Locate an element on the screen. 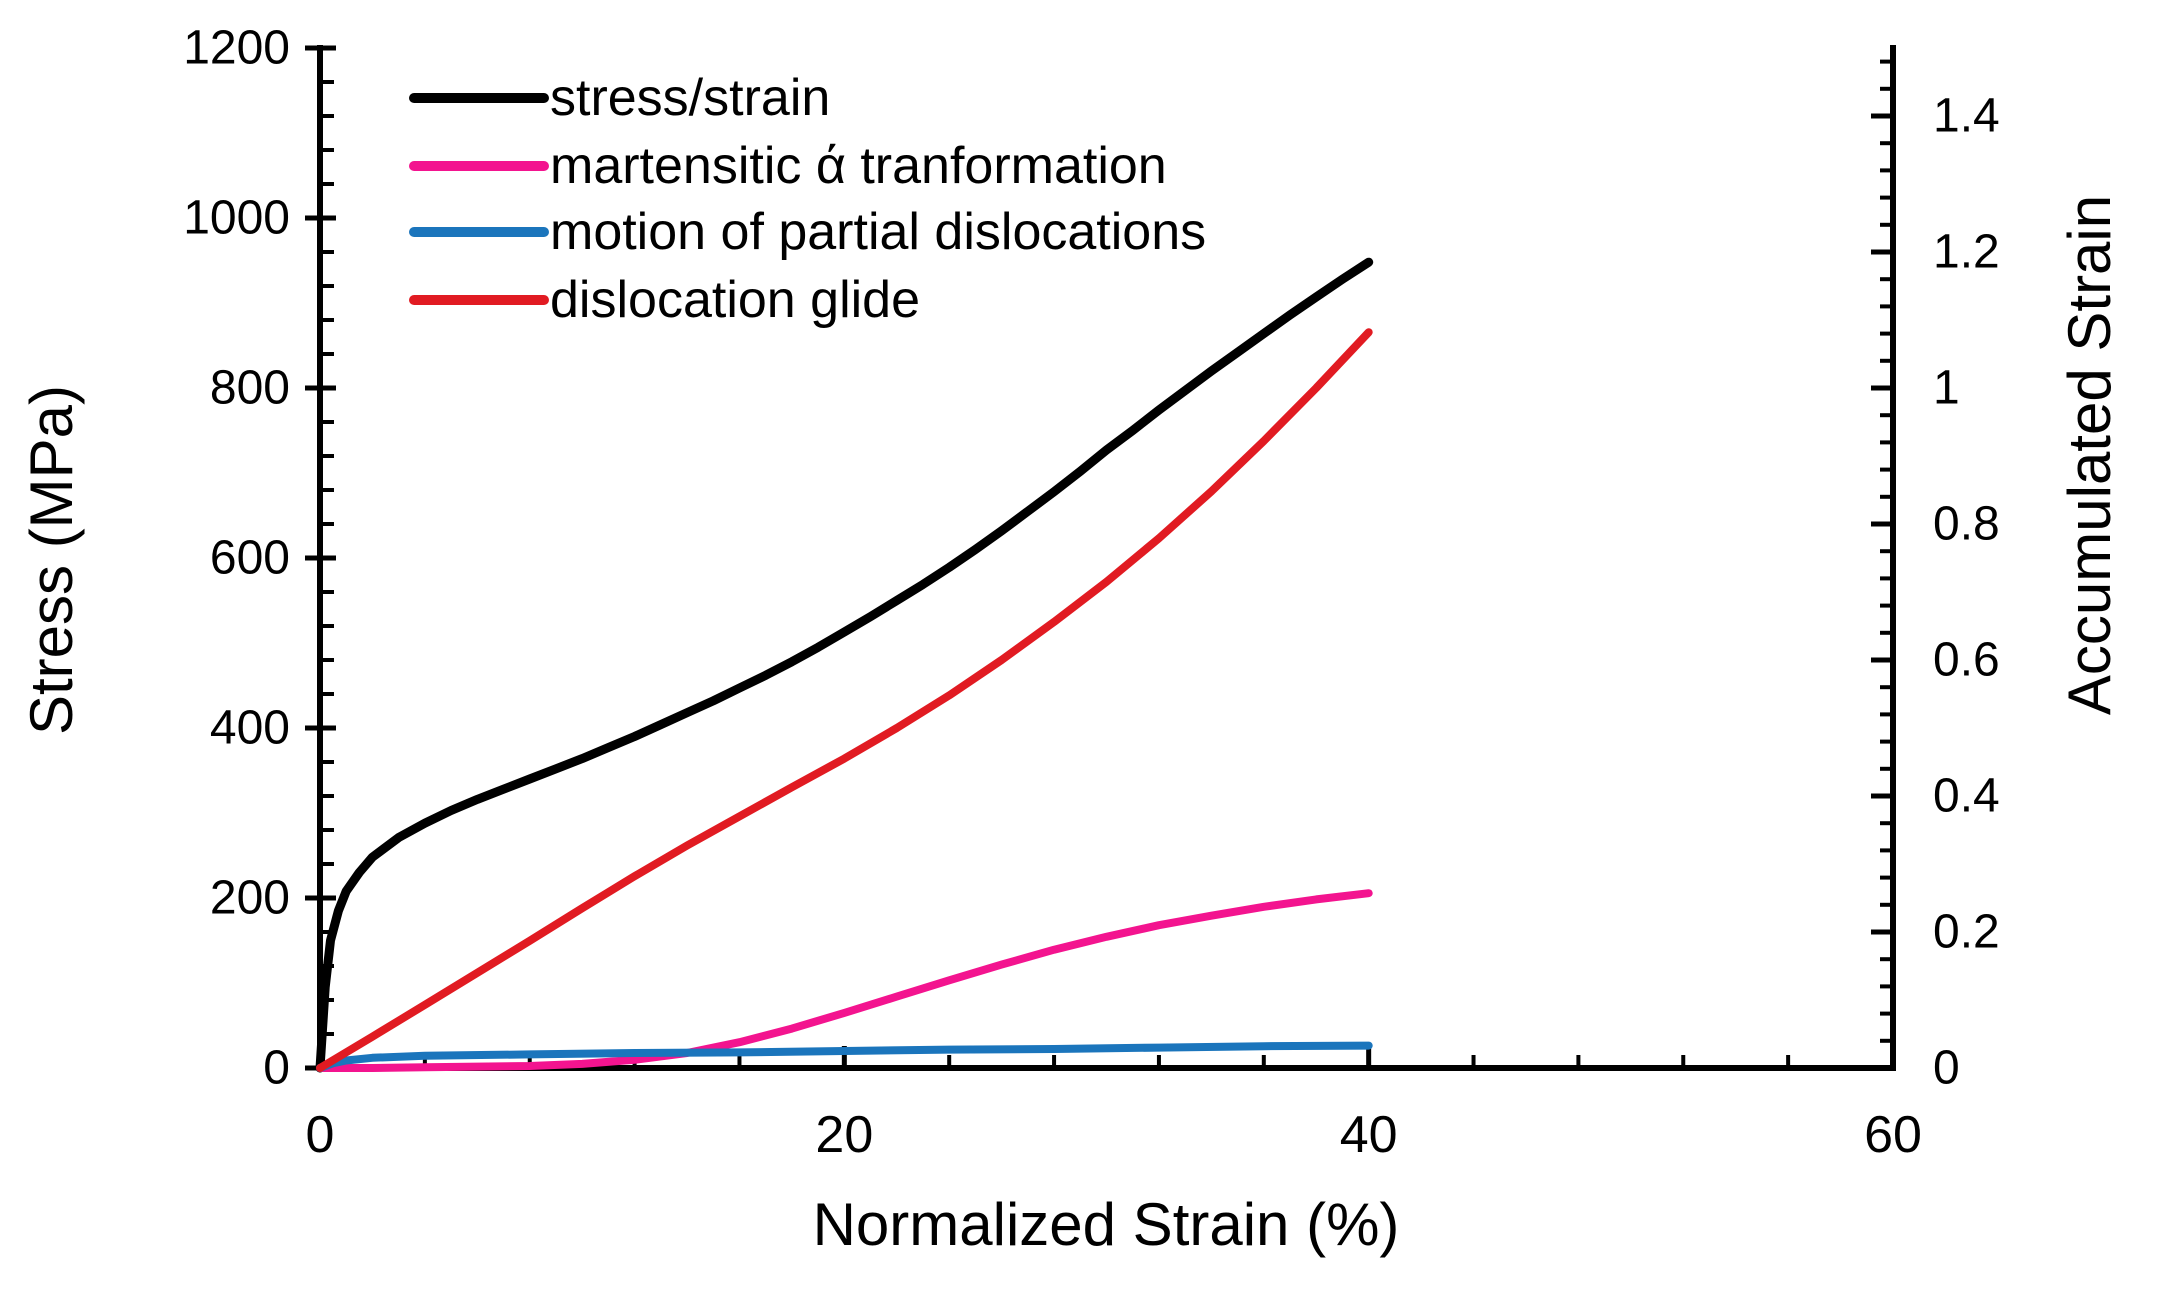  y-right-tick-label: 0.8 is located at coordinates (1966, 524).